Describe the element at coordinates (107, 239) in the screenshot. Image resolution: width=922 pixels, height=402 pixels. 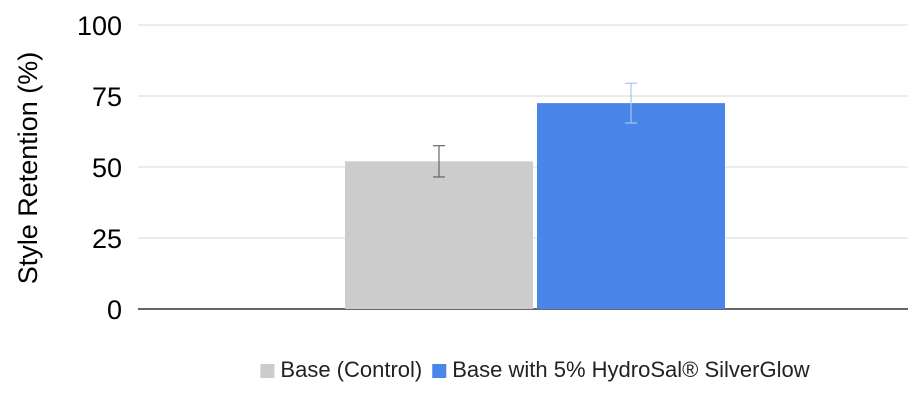
I see `y-tick-label-25: 25` at that location.